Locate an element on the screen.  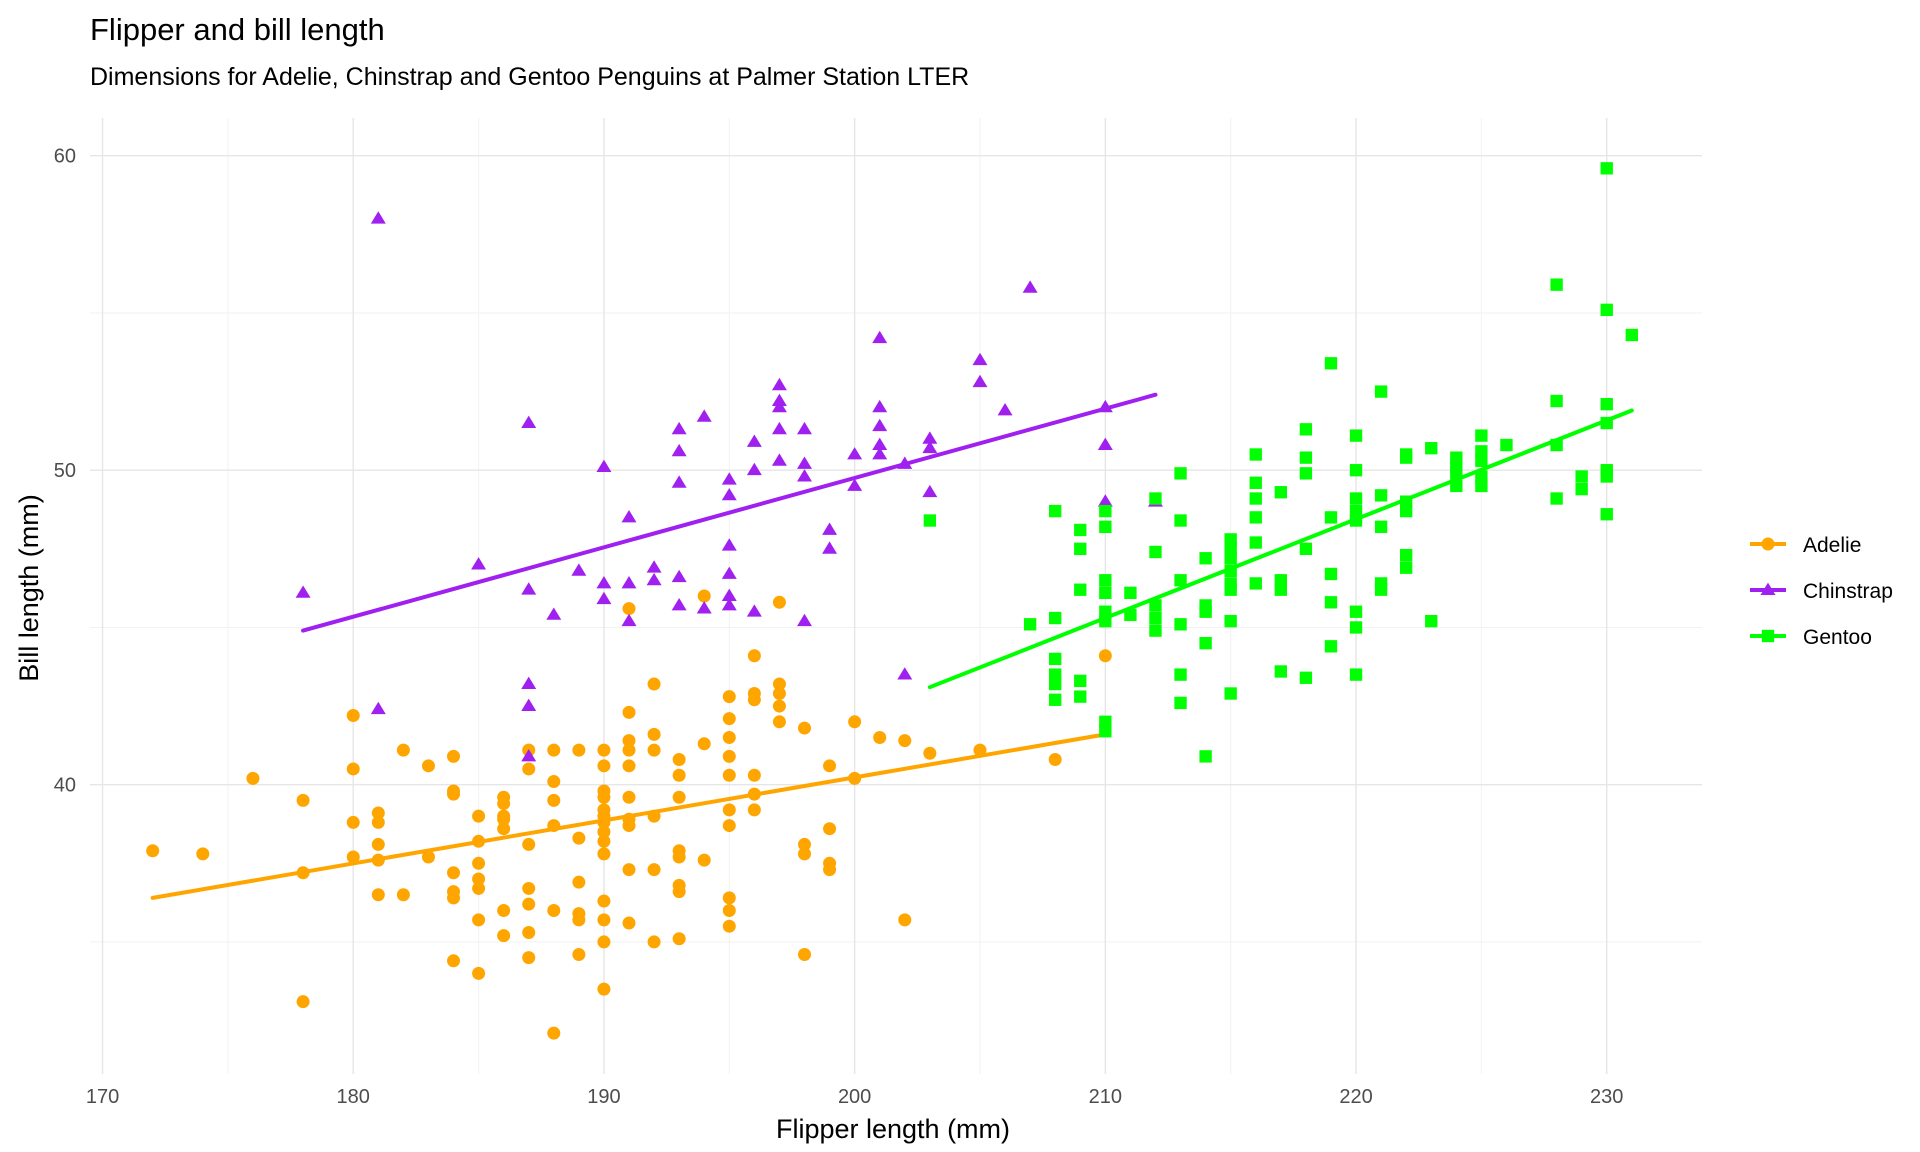
trend-line-gentoo is located at coordinates (1280, 549).